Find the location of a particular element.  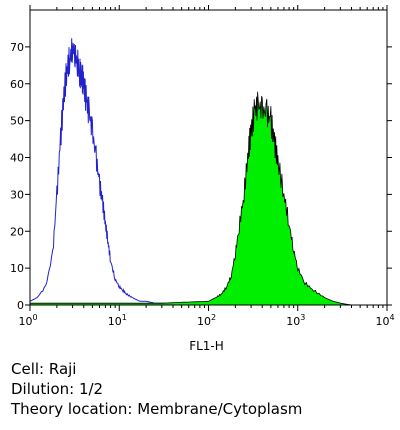

y-tick-label: 70 is located at coordinates (17, 47).